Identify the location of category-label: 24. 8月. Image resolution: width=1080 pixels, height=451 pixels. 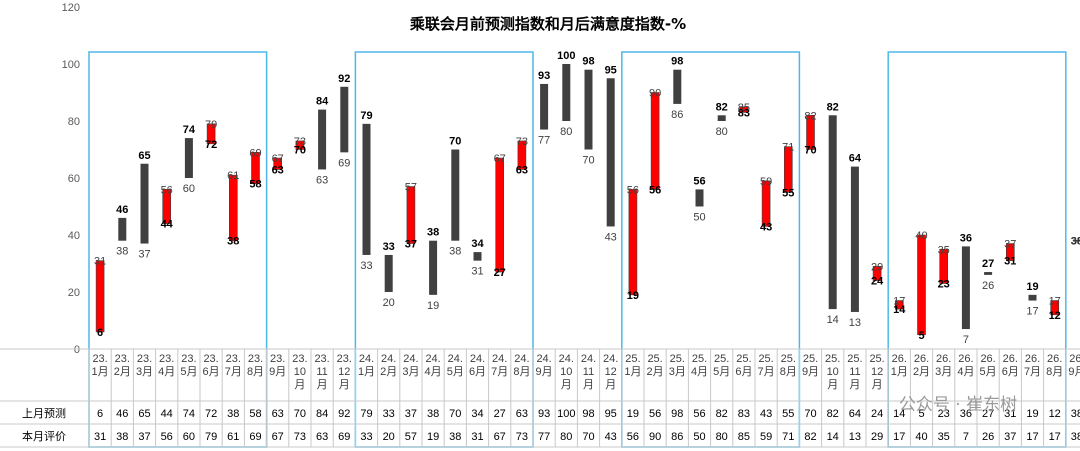
(521, 365).